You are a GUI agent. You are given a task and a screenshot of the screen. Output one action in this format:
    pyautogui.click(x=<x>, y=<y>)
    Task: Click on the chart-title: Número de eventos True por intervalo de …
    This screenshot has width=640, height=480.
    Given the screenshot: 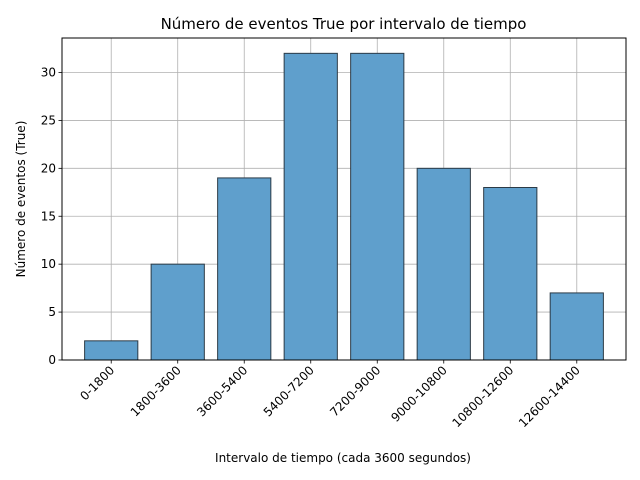 What is the action you would take?
    pyautogui.click(x=344, y=24)
    